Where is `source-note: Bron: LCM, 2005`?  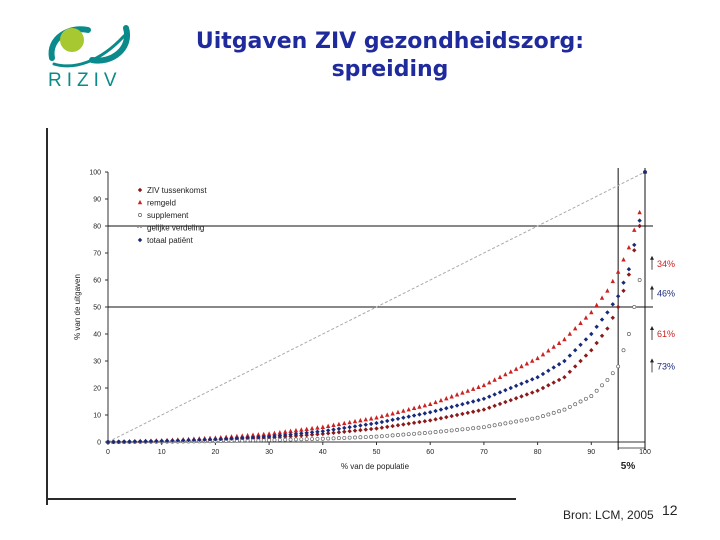 source-note: Bron: LCM, 2005 is located at coordinates (608, 515).